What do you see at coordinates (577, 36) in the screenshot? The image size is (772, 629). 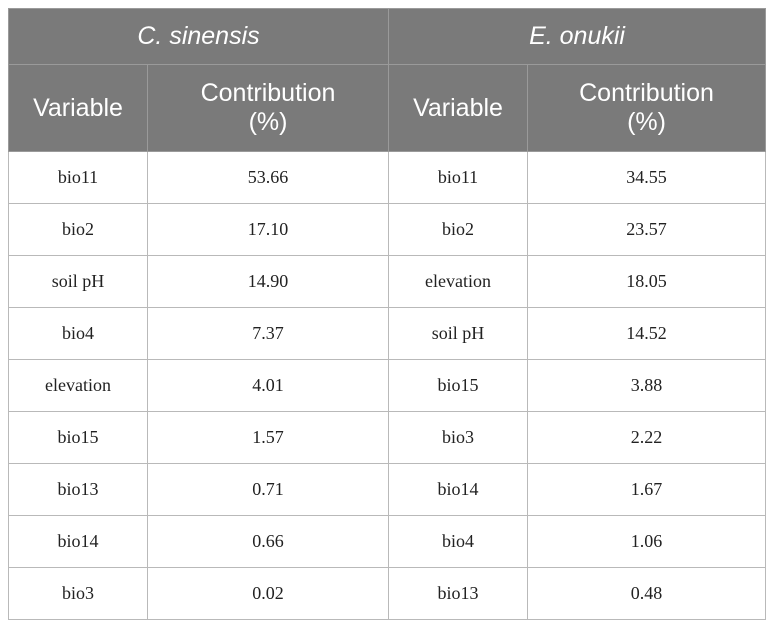 I see `species-header-e-onukii: E. onukii` at bounding box center [577, 36].